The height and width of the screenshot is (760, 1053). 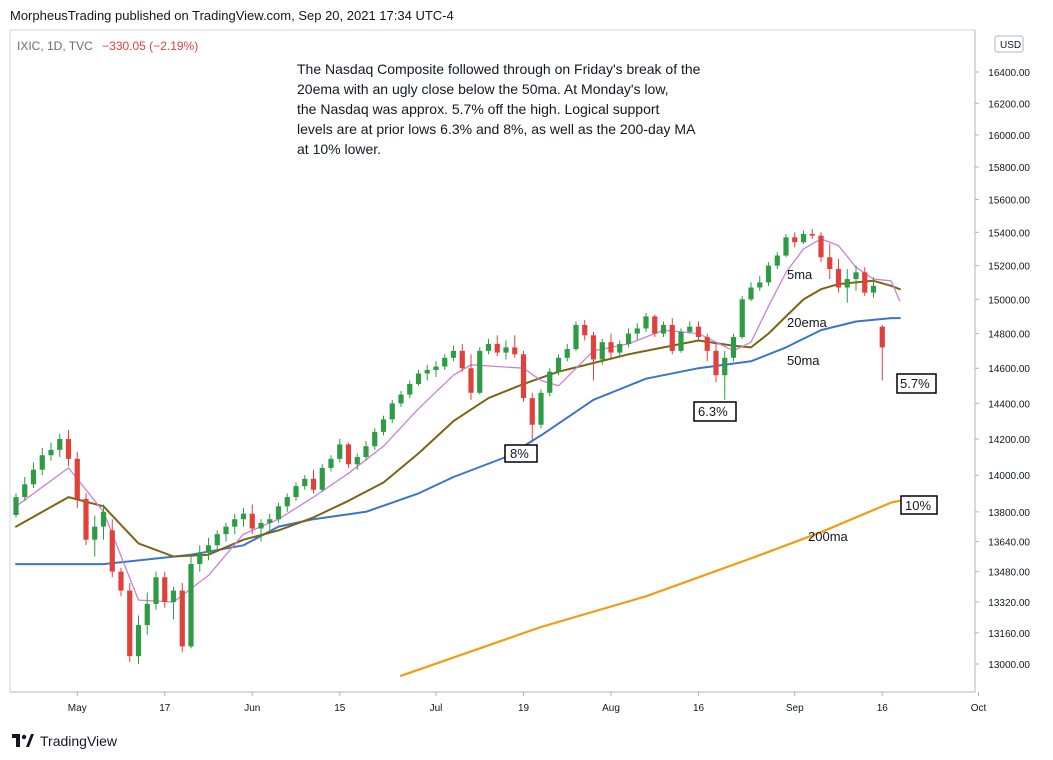 I want to click on tradingview-logo-icon, so click(x=23, y=741).